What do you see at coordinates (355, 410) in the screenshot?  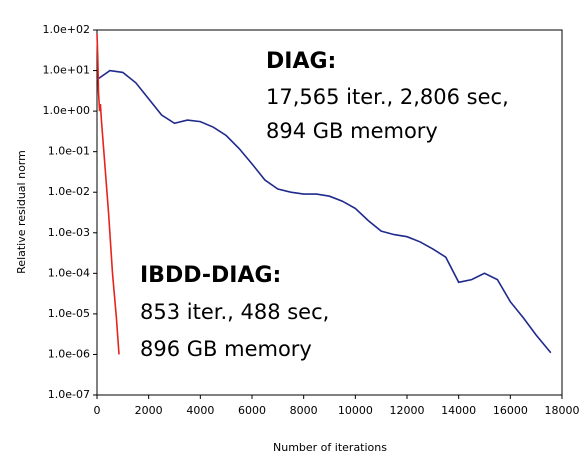 I see `x-tick-label: 10000` at bounding box center [355, 410].